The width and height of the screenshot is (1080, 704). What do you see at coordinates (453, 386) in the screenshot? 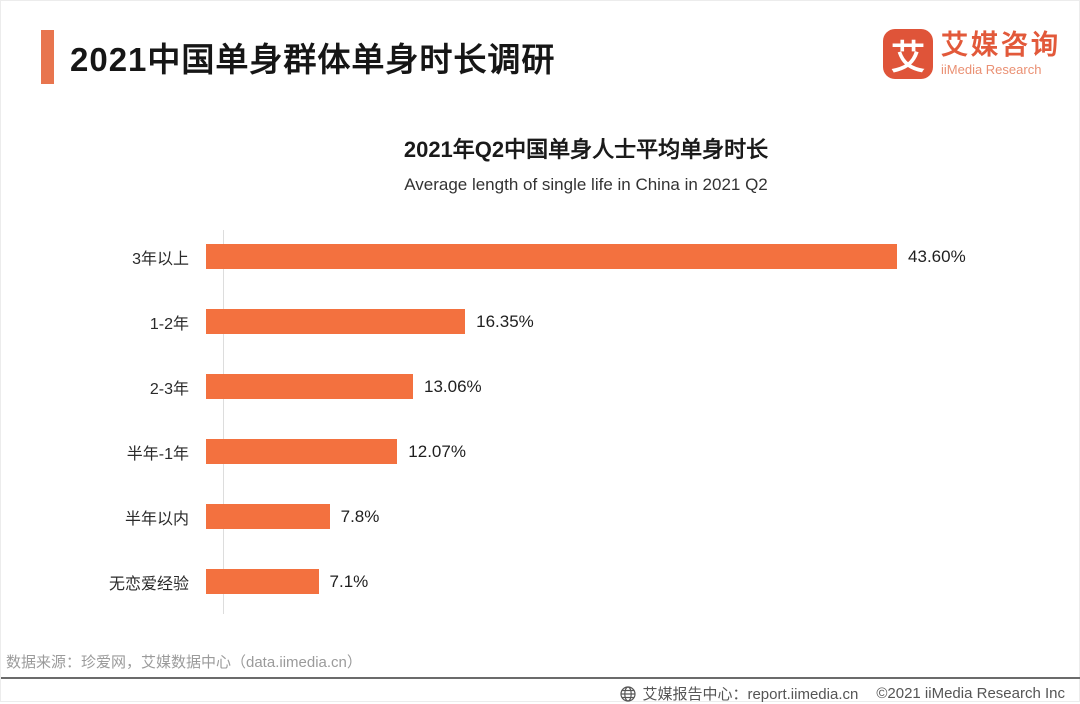
I see `value-label: 13.06%` at bounding box center [453, 386].